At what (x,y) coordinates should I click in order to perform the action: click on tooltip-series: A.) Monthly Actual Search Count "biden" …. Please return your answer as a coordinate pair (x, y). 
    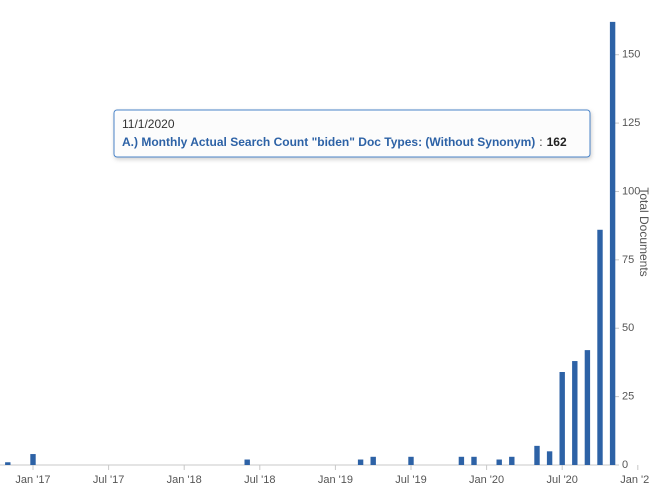
    Looking at the image, I should click on (328, 142).